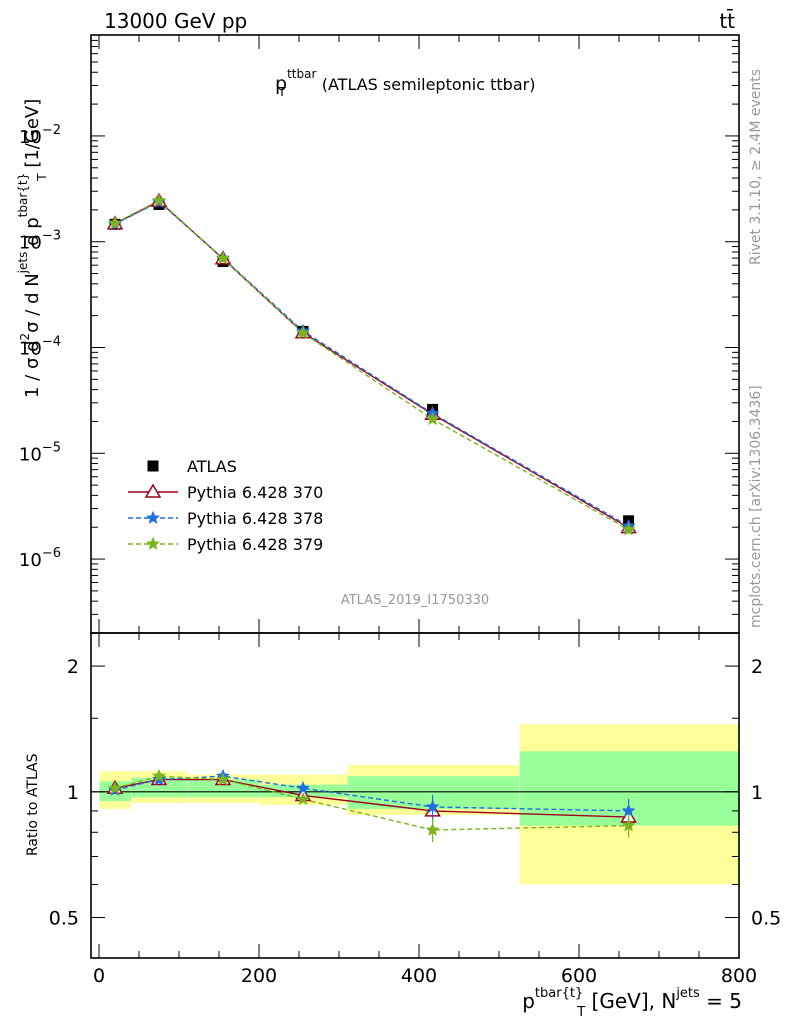 Image resolution: width=786 pixels, height=1024 pixels. What do you see at coordinates (33, 804) in the screenshot?
I see `ratio-ylabel: Ratio to ATLAS` at bounding box center [33, 804].